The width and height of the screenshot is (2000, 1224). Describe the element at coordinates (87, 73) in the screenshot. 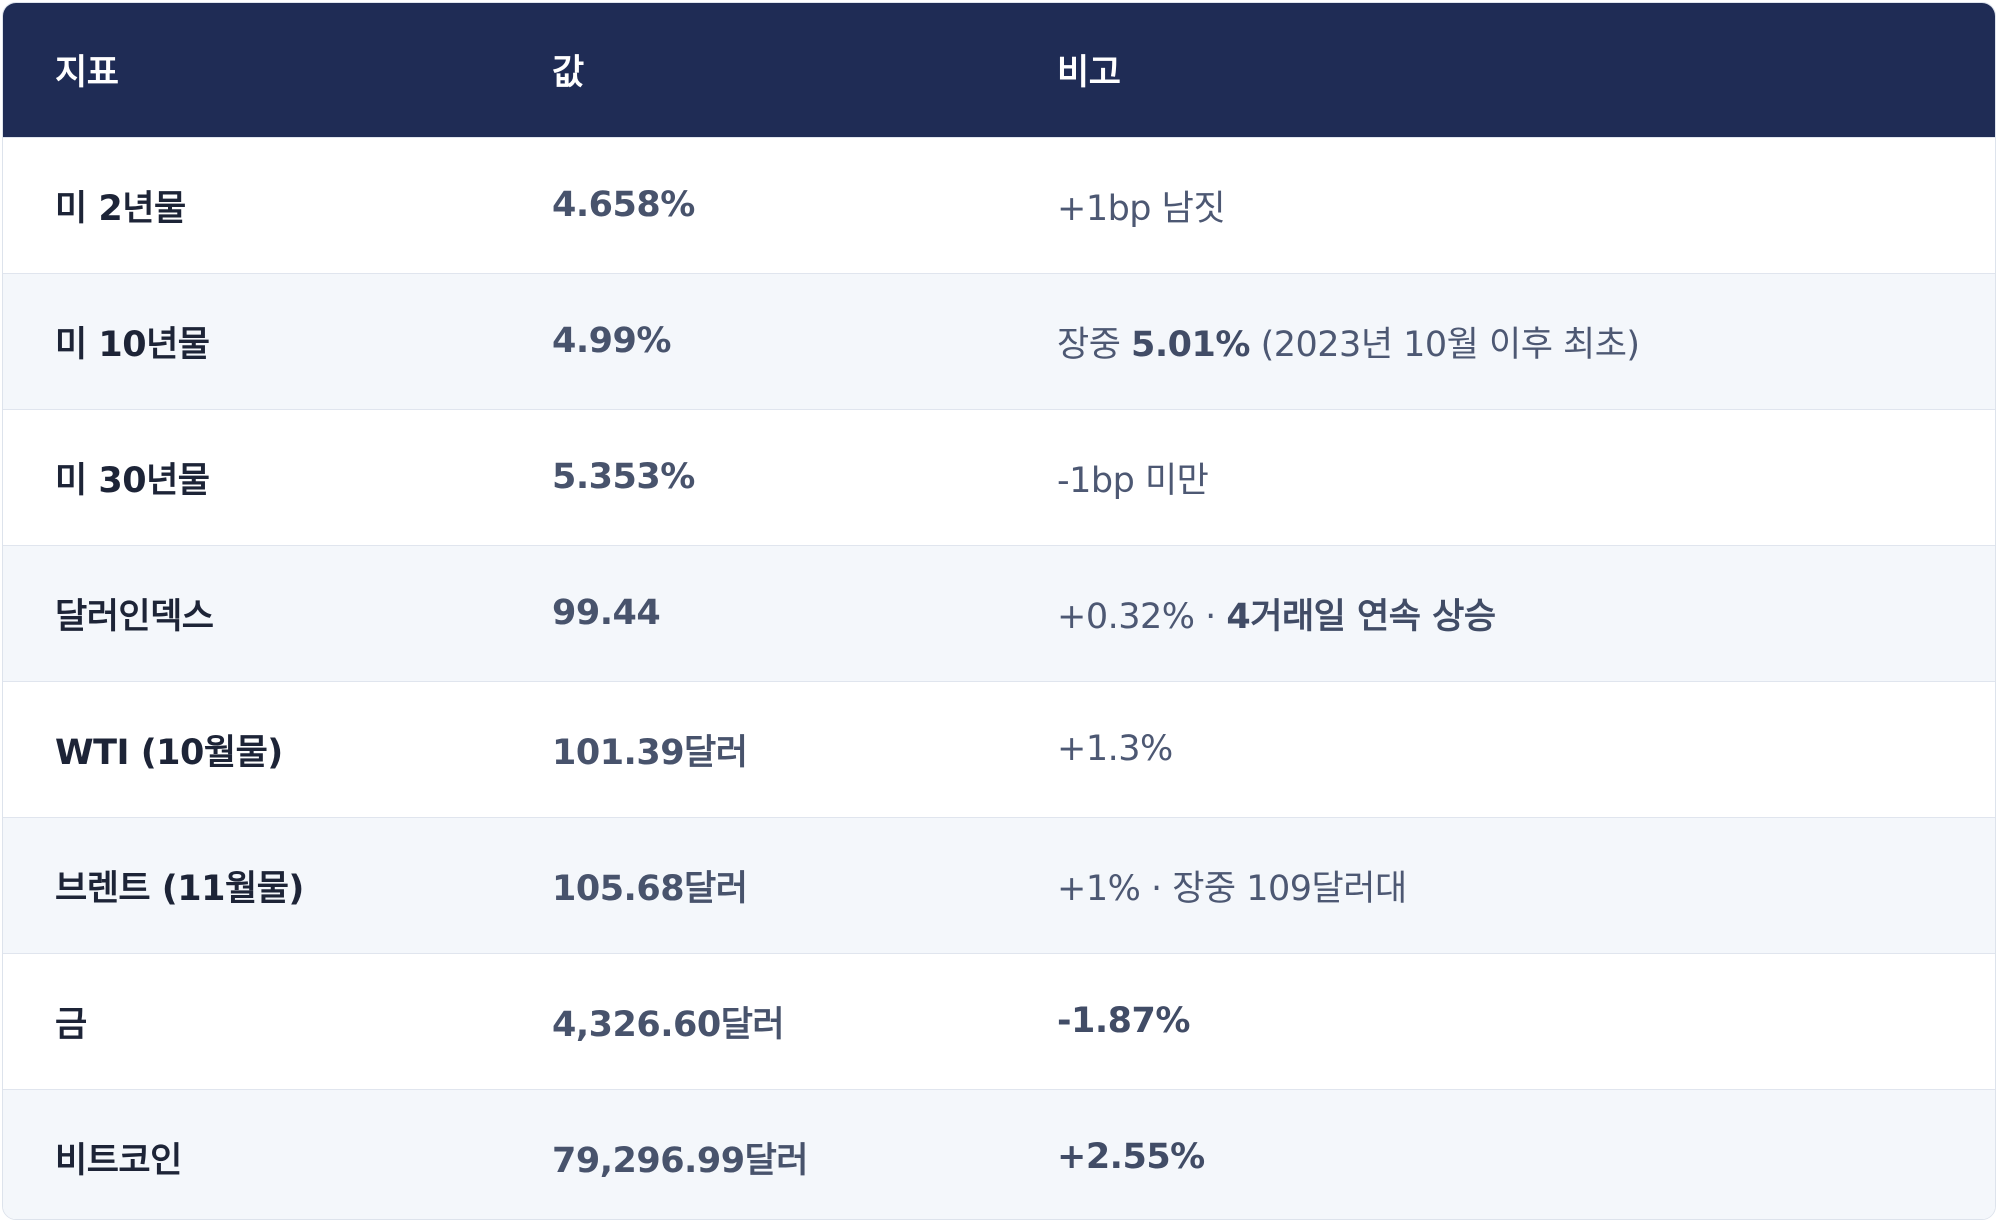

I see `header-cell: 지표` at that location.